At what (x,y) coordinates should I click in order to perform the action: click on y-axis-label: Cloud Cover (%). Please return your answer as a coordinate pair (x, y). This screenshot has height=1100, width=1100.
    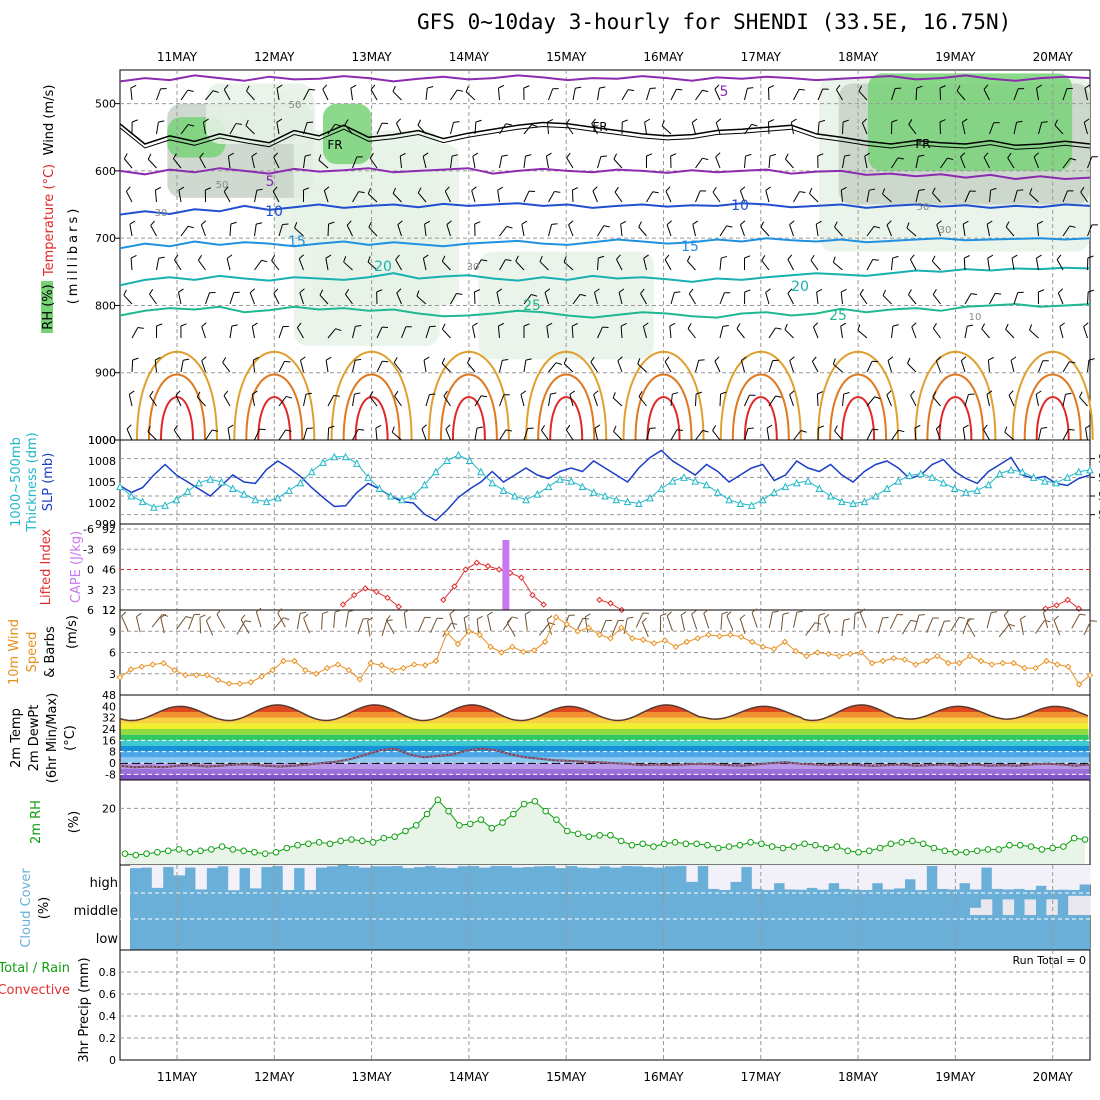
    Looking at the image, I should click on (35, 908).